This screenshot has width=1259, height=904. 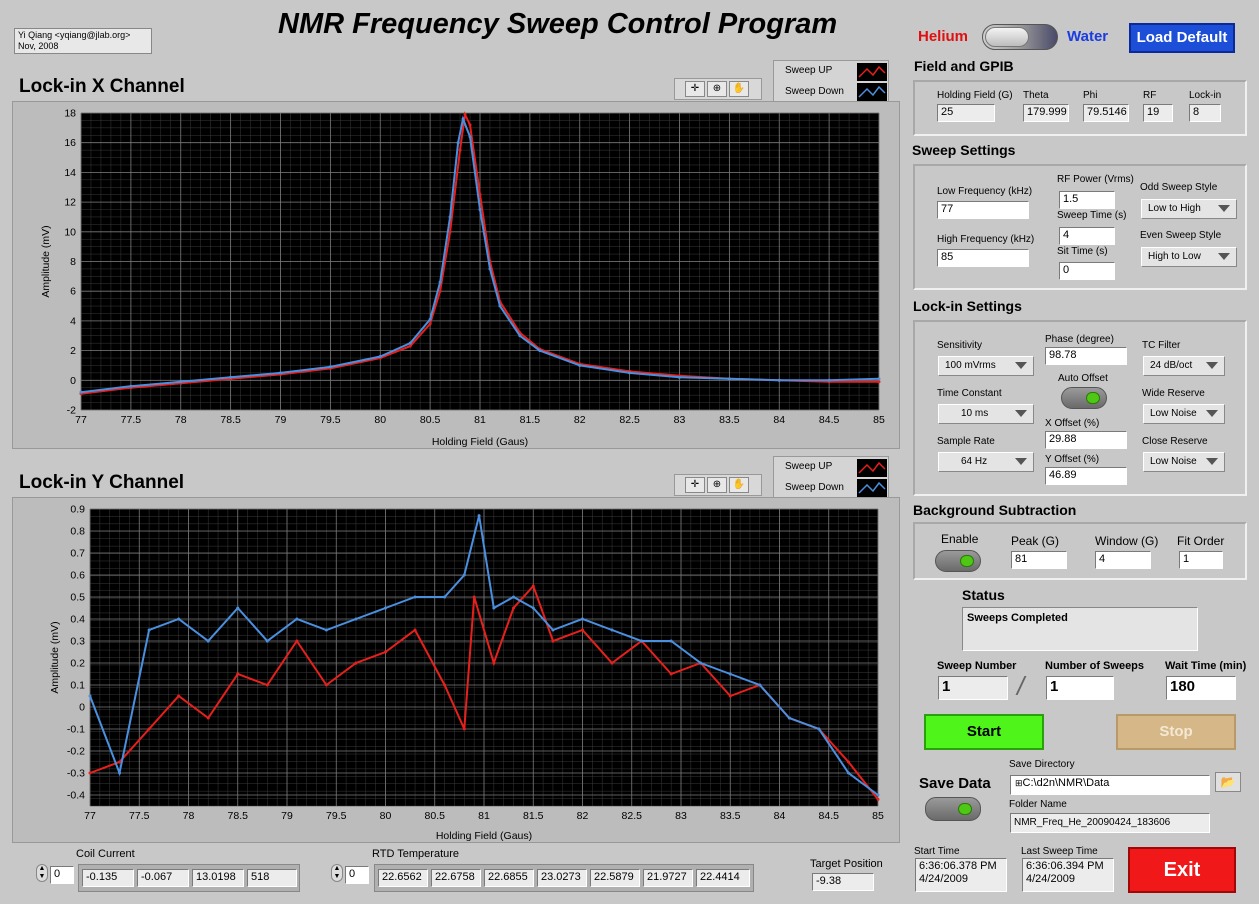 I want to click on stop-button: Stop, so click(x=1176, y=732).